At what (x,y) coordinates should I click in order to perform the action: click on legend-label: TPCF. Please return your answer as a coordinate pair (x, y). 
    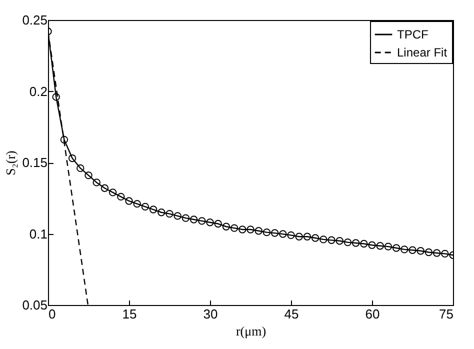
    Looking at the image, I should click on (412, 35).